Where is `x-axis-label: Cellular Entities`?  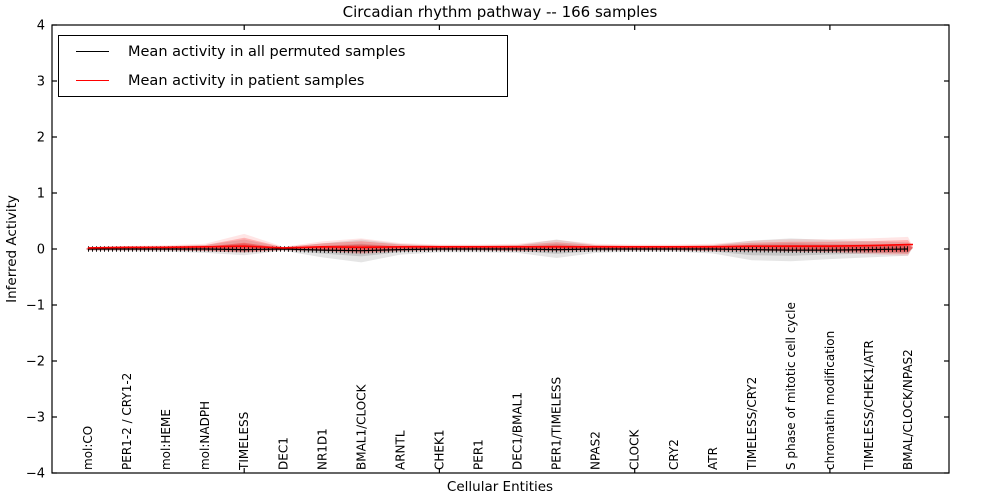
x-axis-label: Cellular Entities is located at coordinates (500, 487).